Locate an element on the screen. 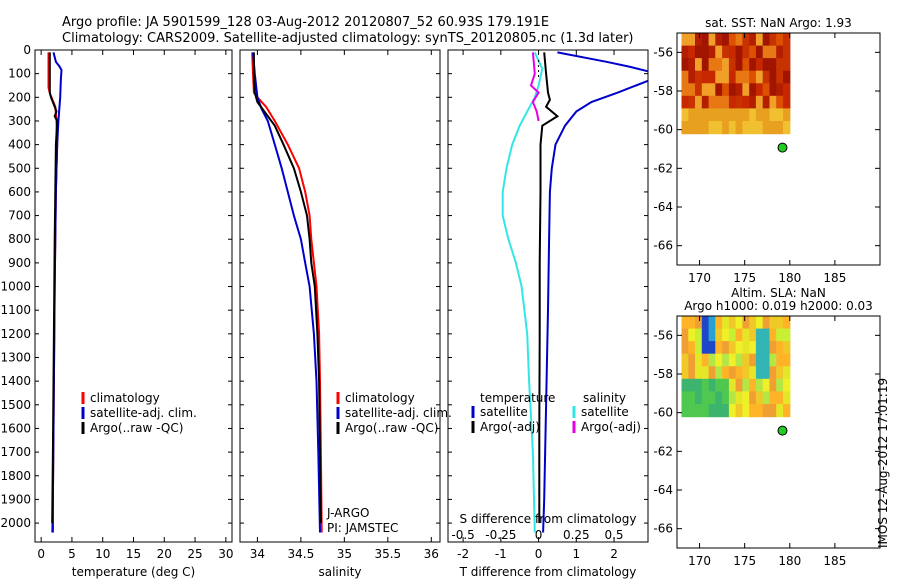 The height and width of the screenshot is (580, 900). top-axis-label: S difference from climatology is located at coordinates (548, 519).